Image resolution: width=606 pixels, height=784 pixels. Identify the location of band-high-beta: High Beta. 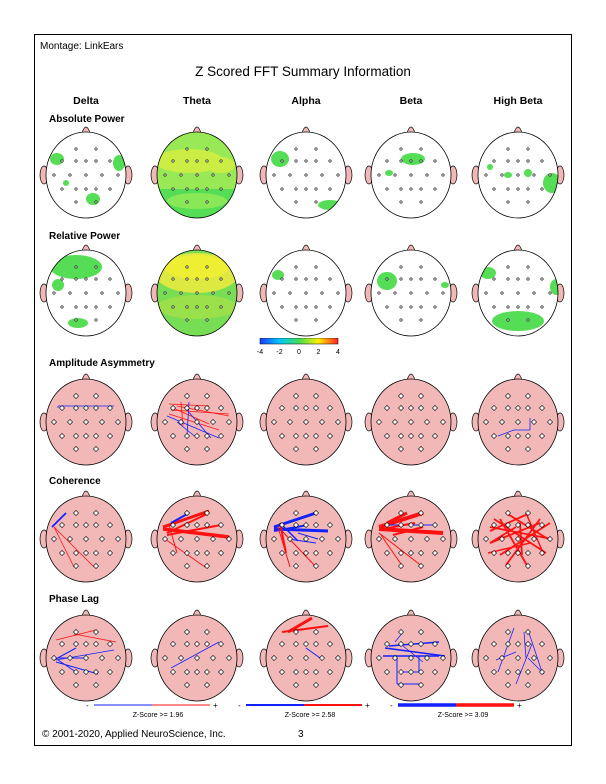
(518, 101).